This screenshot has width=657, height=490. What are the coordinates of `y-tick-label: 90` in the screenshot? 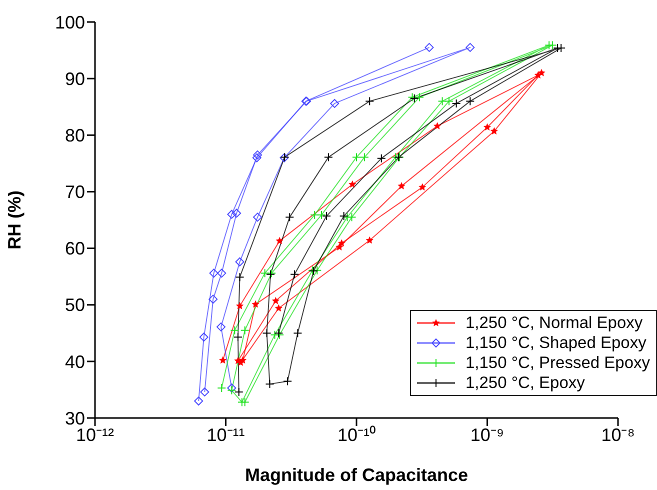 It's located at (74, 78).